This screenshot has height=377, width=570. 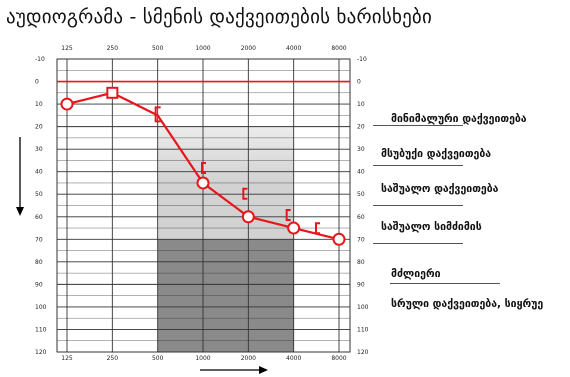 What do you see at coordinates (431, 227) in the screenshot?
I see `degree-label: საშუალო სიმძიმის` at bounding box center [431, 227].